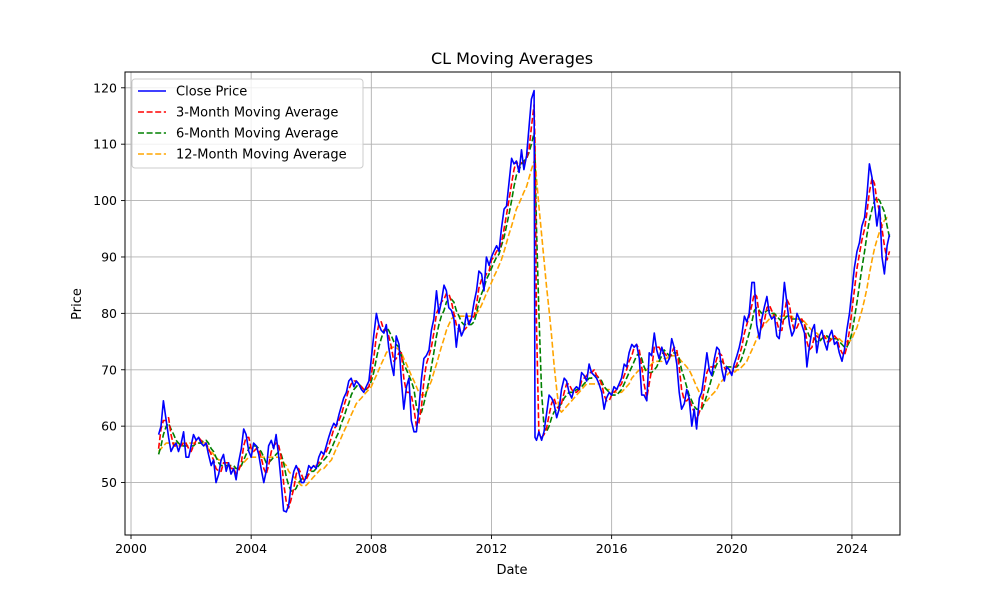  I want to click on legend-label: 6-Month Moving Average, so click(257, 134).